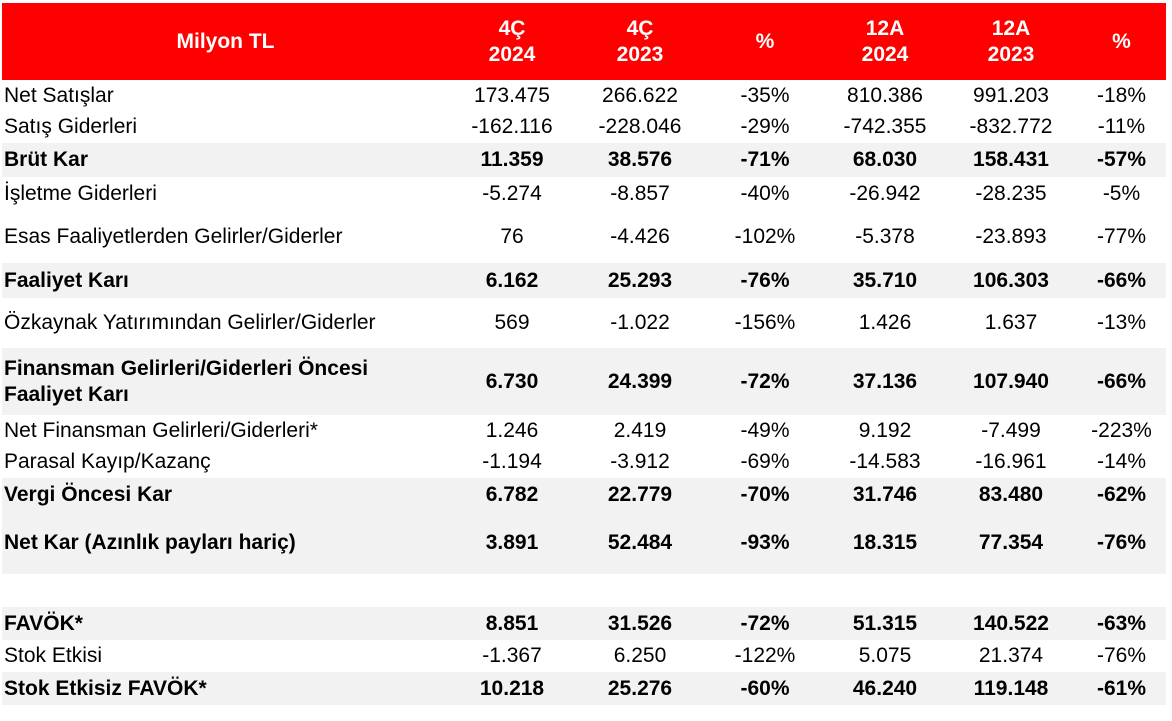 Image resolution: width=1172 pixels, height=721 pixels. What do you see at coordinates (1011, 461) in the screenshot?
I see `table-cell: -16.961` at bounding box center [1011, 461].